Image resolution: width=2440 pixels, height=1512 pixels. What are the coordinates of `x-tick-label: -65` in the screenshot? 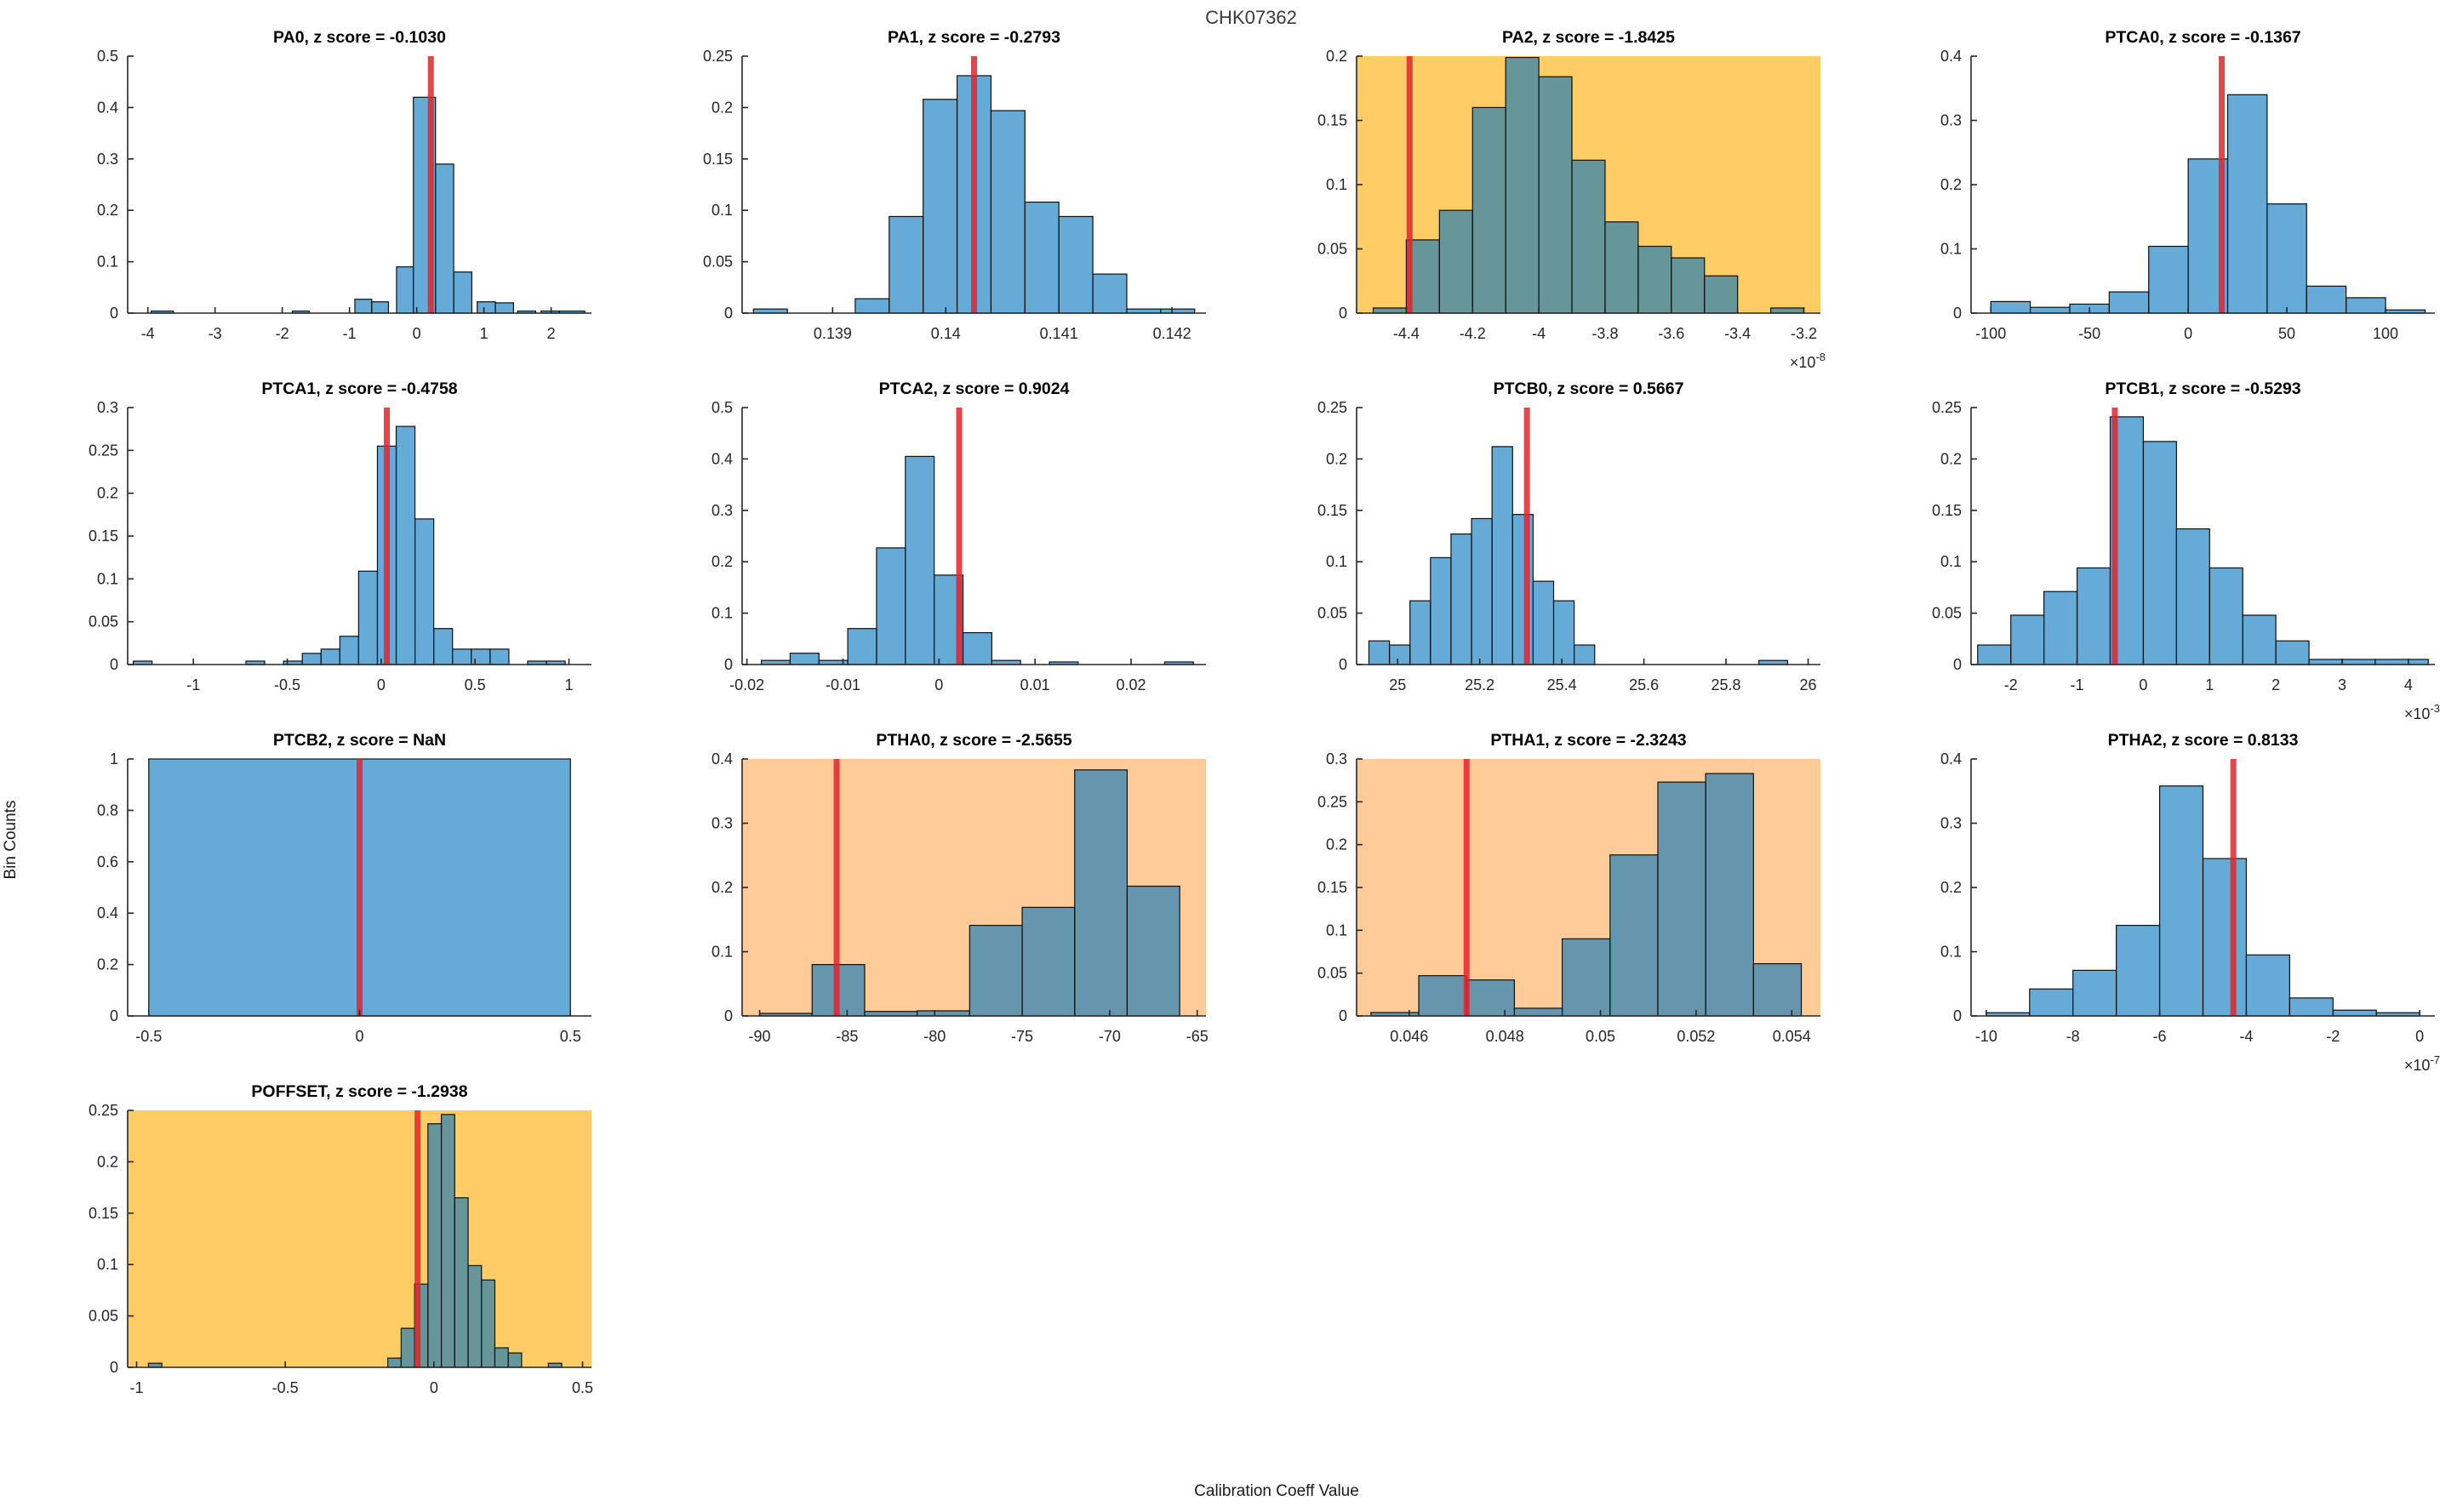 It's located at (1197, 1036).